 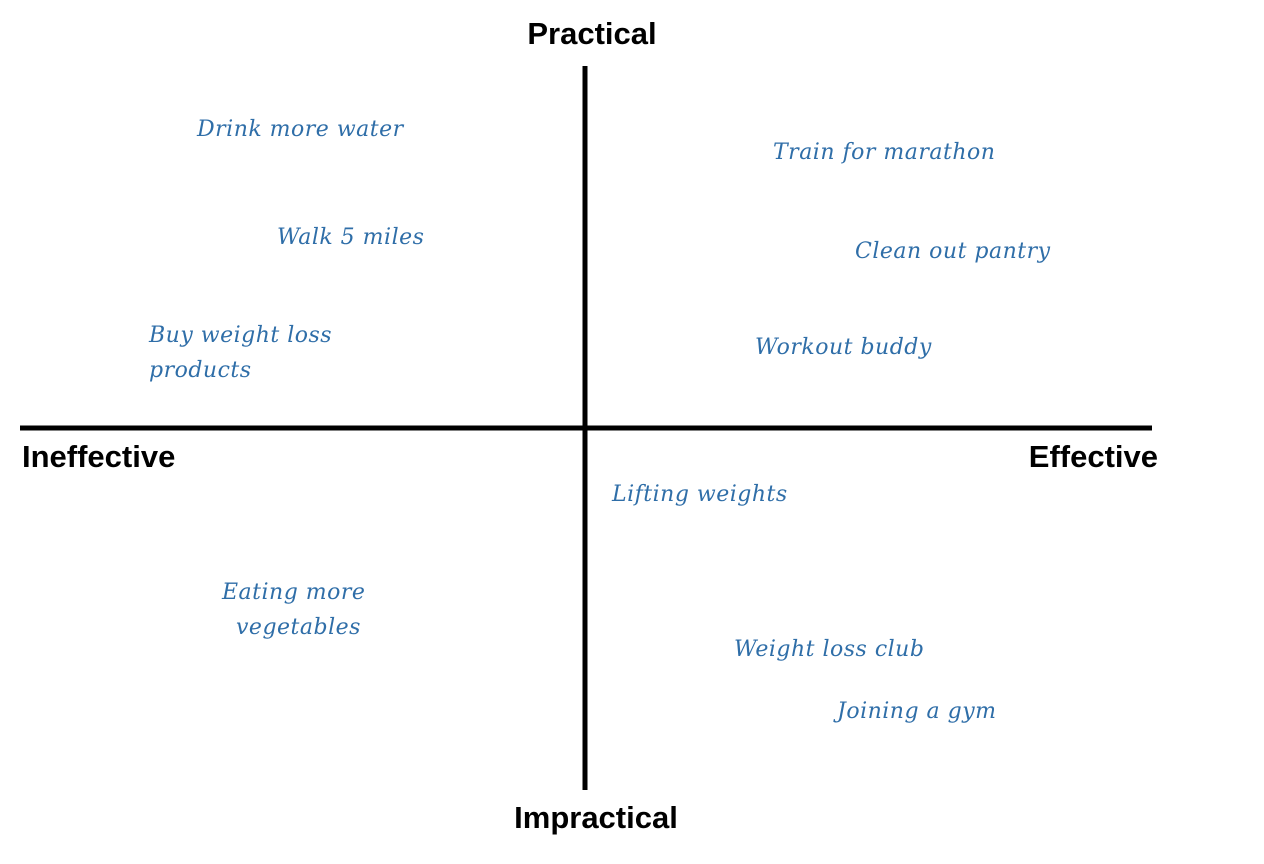 What do you see at coordinates (915, 711) in the screenshot?
I see `item-label: Joining a gym` at bounding box center [915, 711].